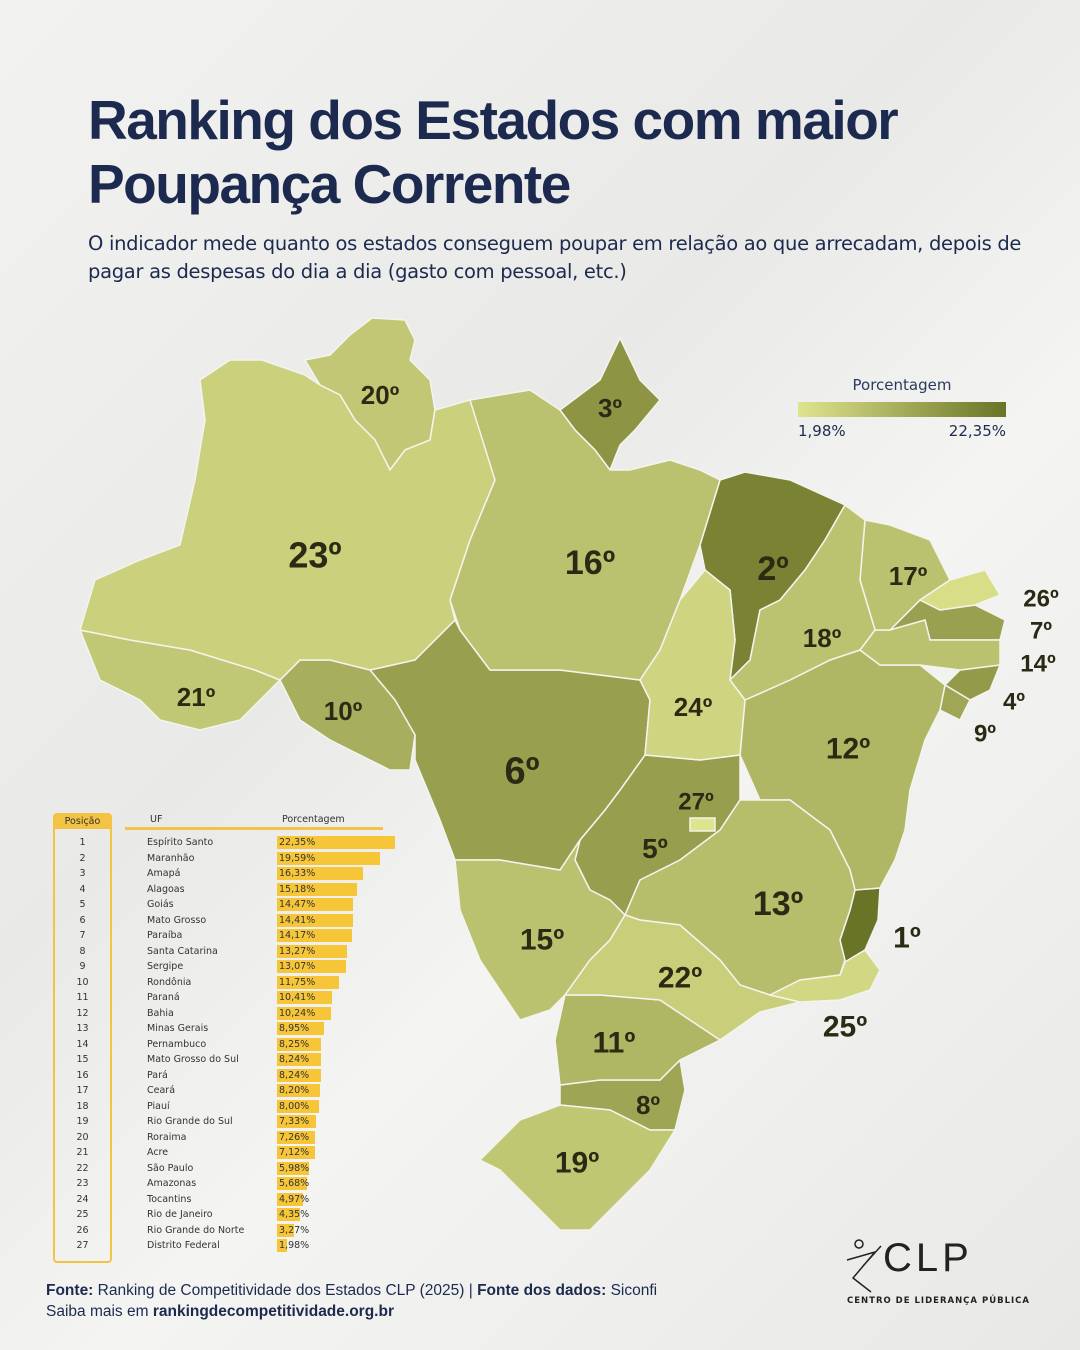  What do you see at coordinates (294, 1044) in the screenshot?
I see `row-value: 8,25%` at bounding box center [294, 1044].